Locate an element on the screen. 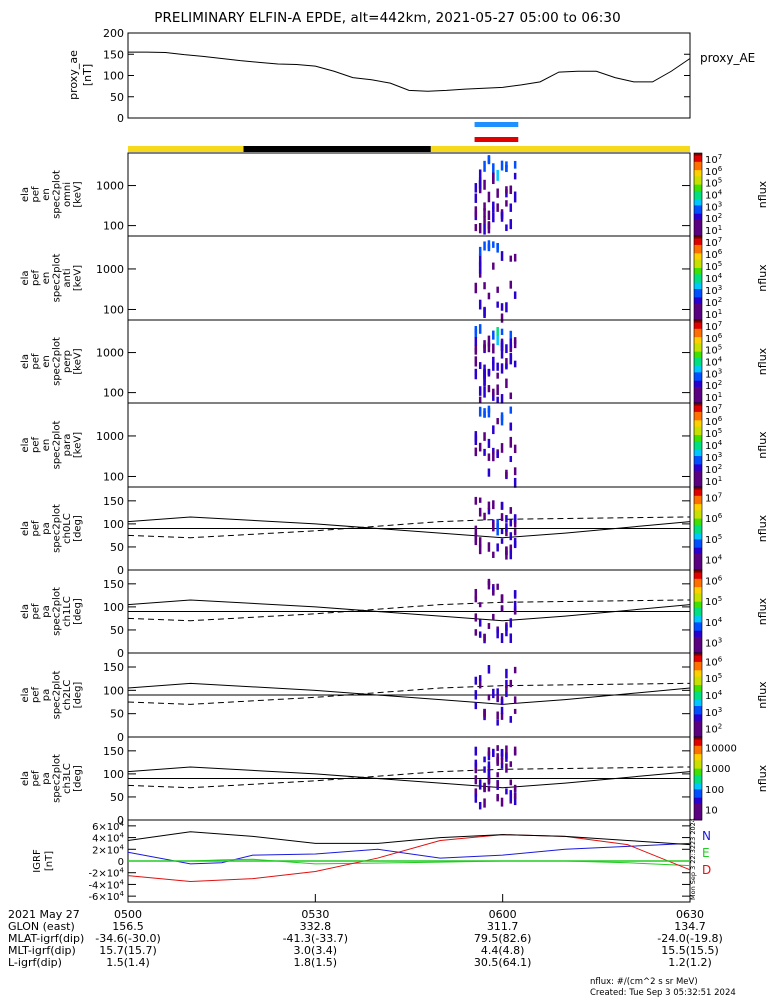  igrf-ytick-label: 2×10⁴ is located at coordinates (108, 849).